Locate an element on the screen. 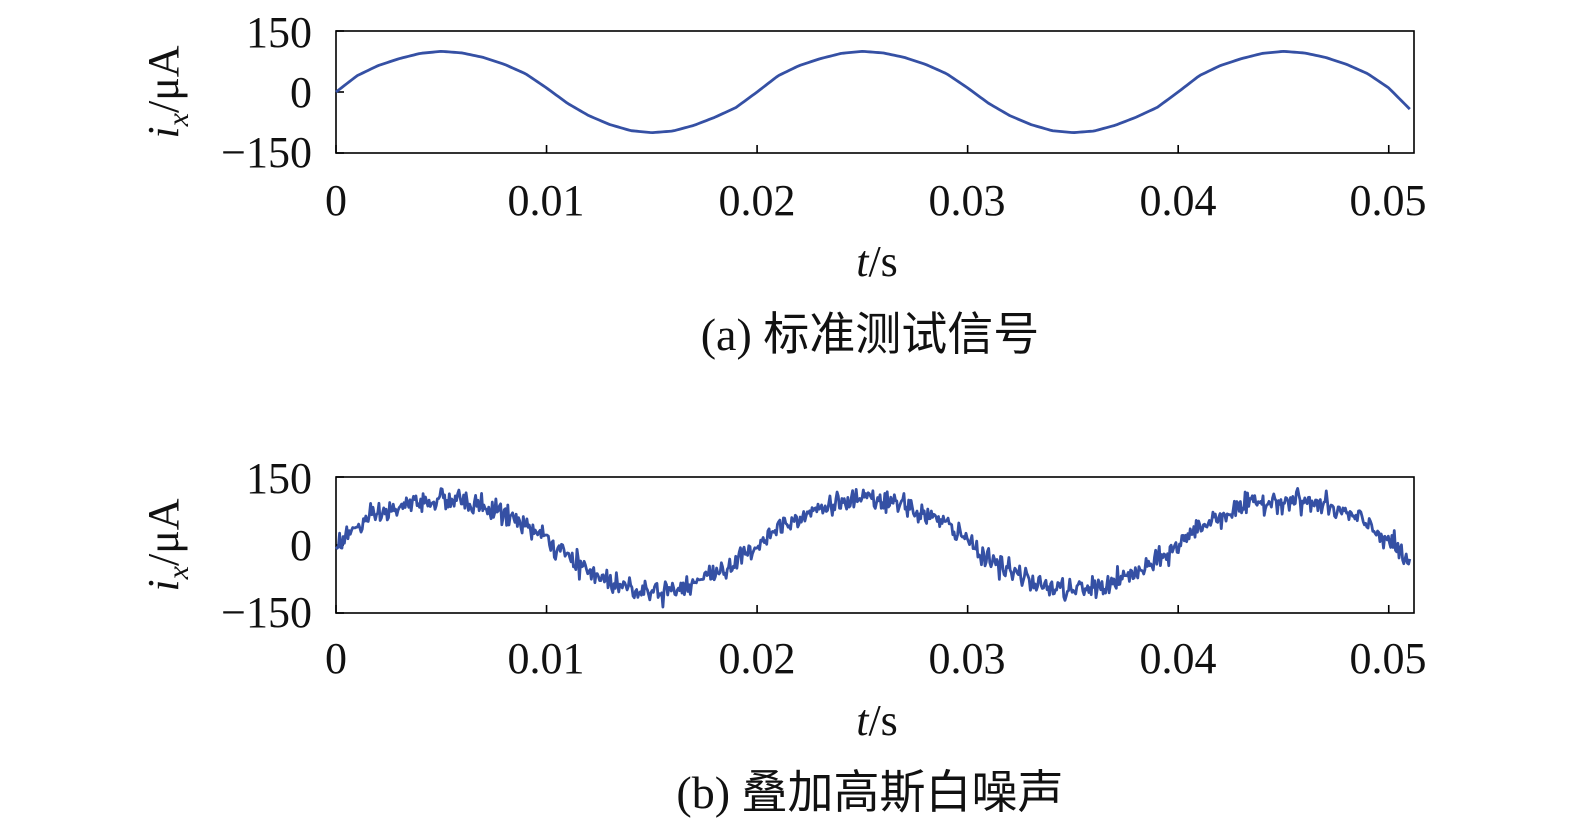 The height and width of the screenshot is (833, 1575). ytick-label-a-150: 150 is located at coordinates (279, 32).